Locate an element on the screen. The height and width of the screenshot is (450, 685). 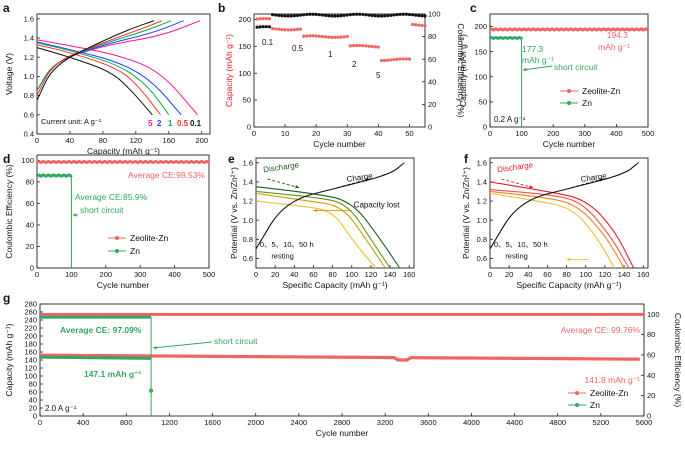
panel-e-x-ticklabel: 120 is located at coordinates (371, 274).